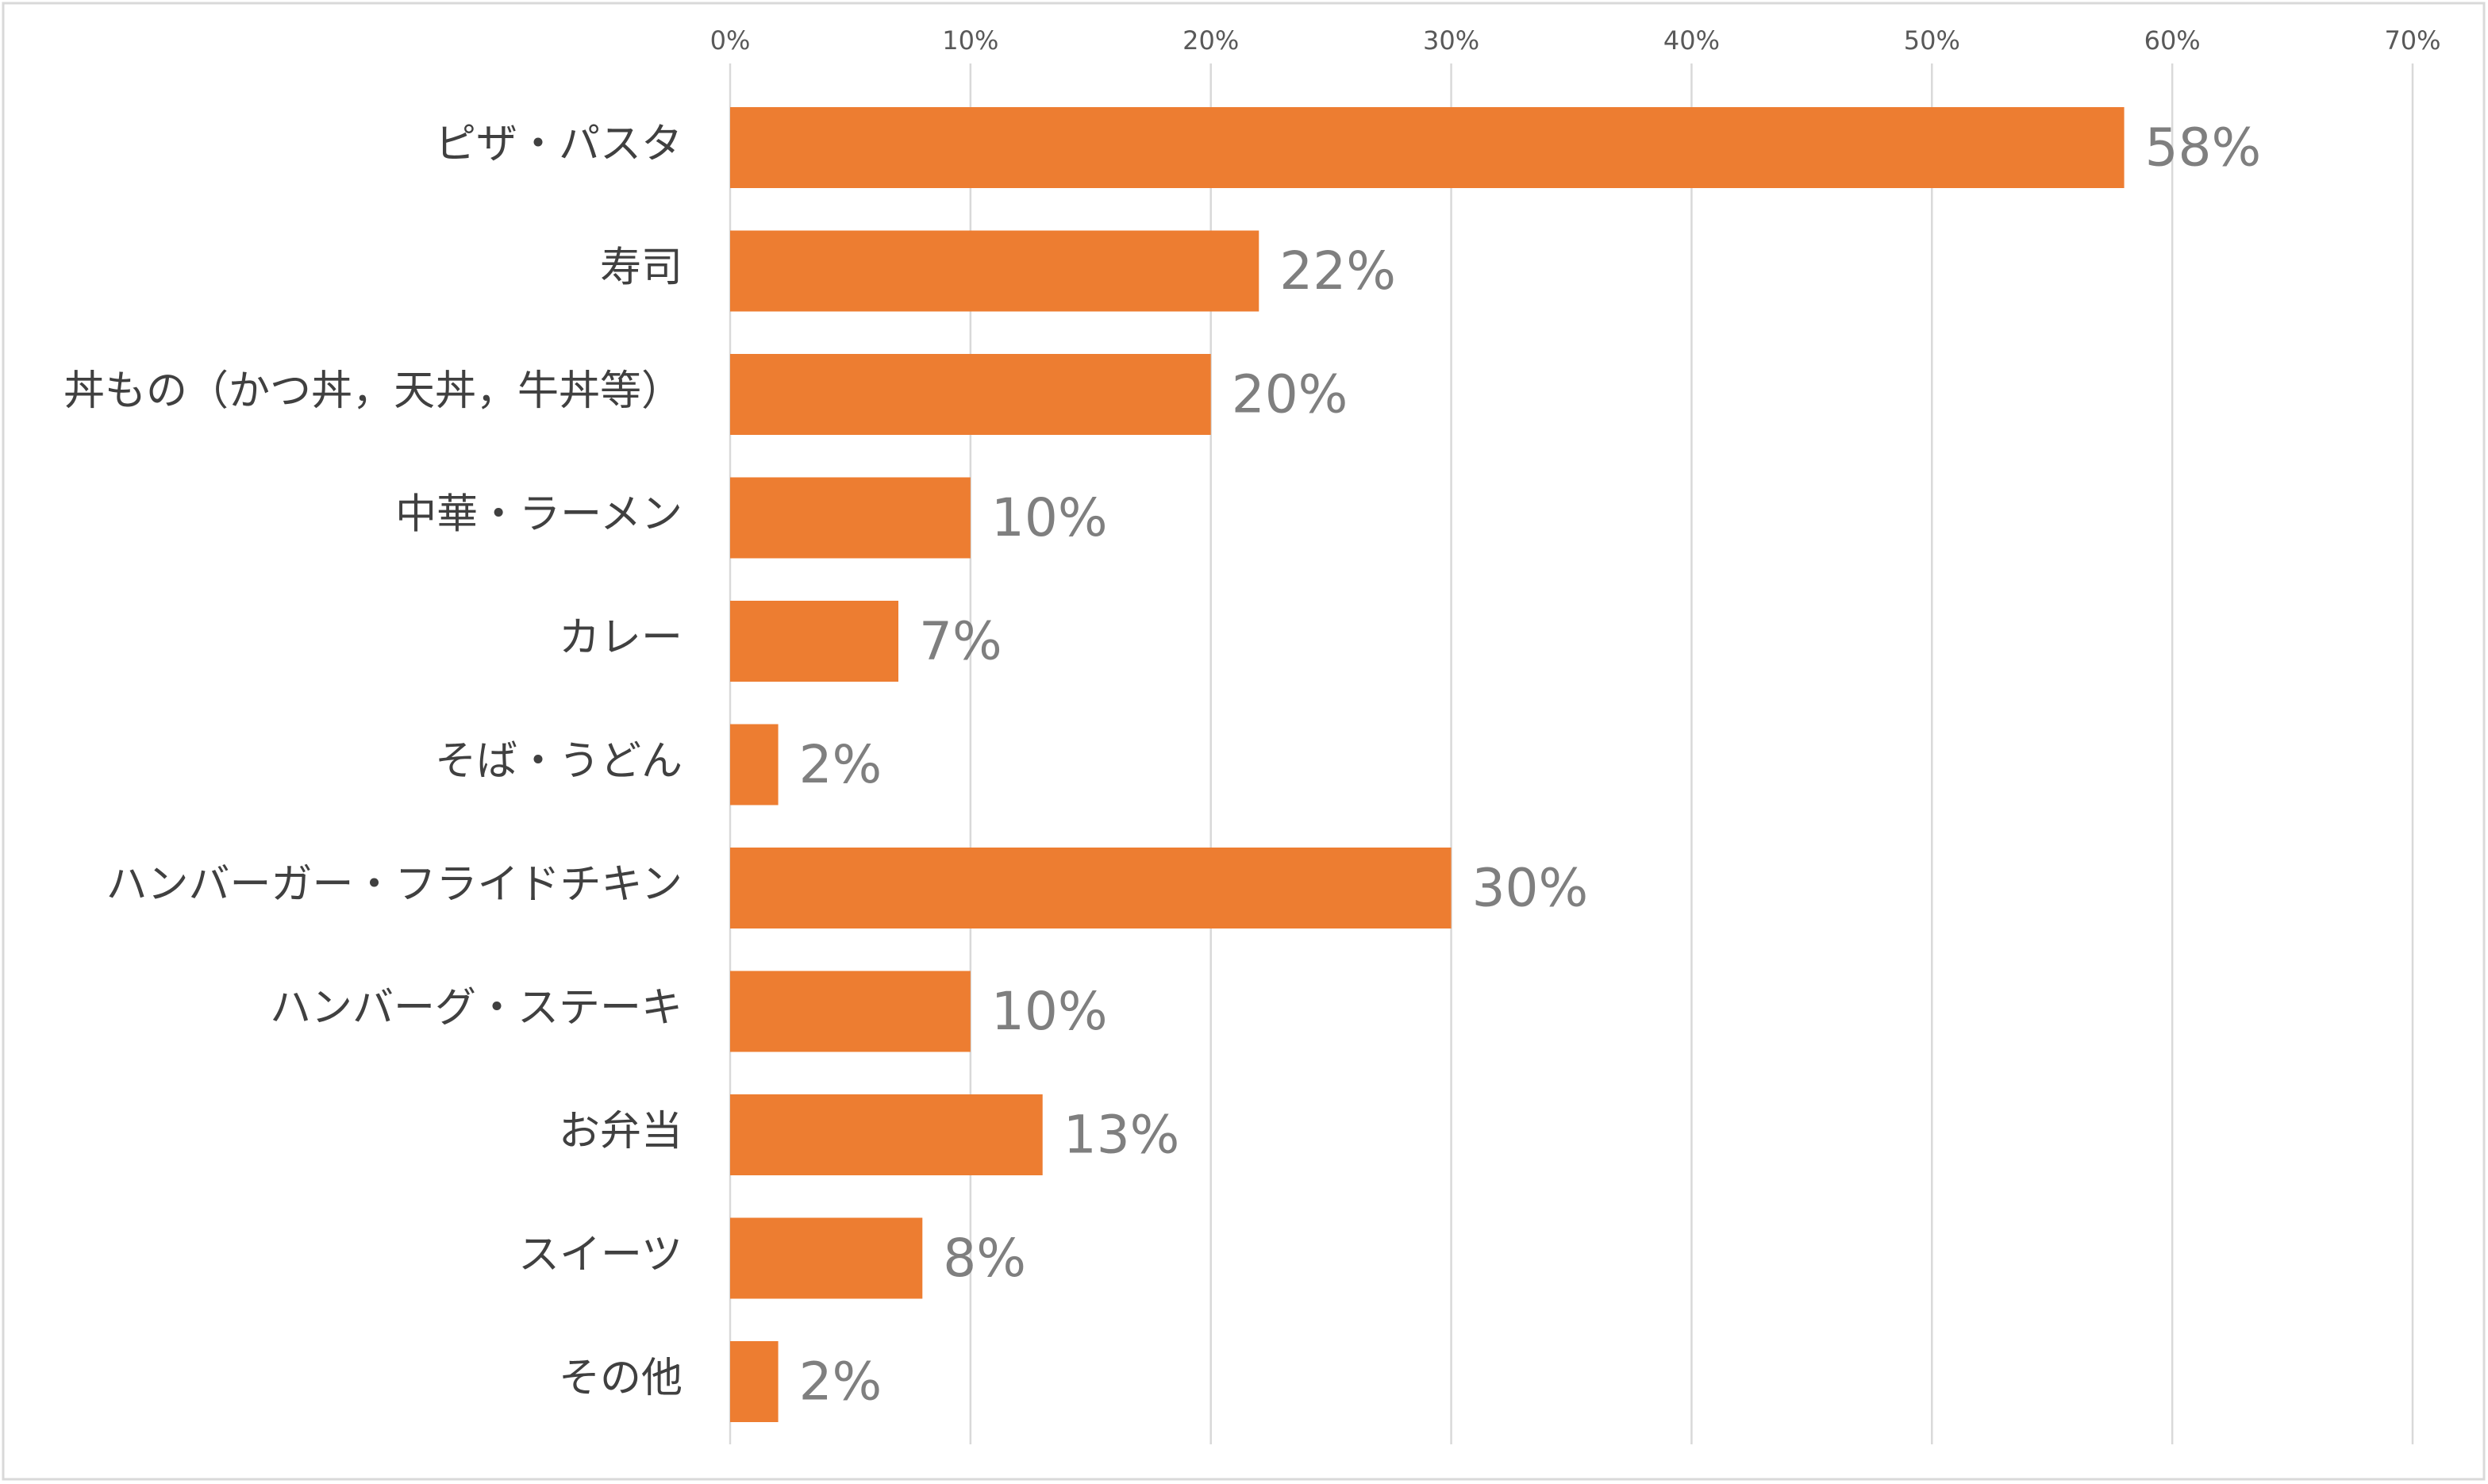 Image resolution: width=2488 pixels, height=1484 pixels. I want to click on x-tick-label: 20%, so click(1210, 40).